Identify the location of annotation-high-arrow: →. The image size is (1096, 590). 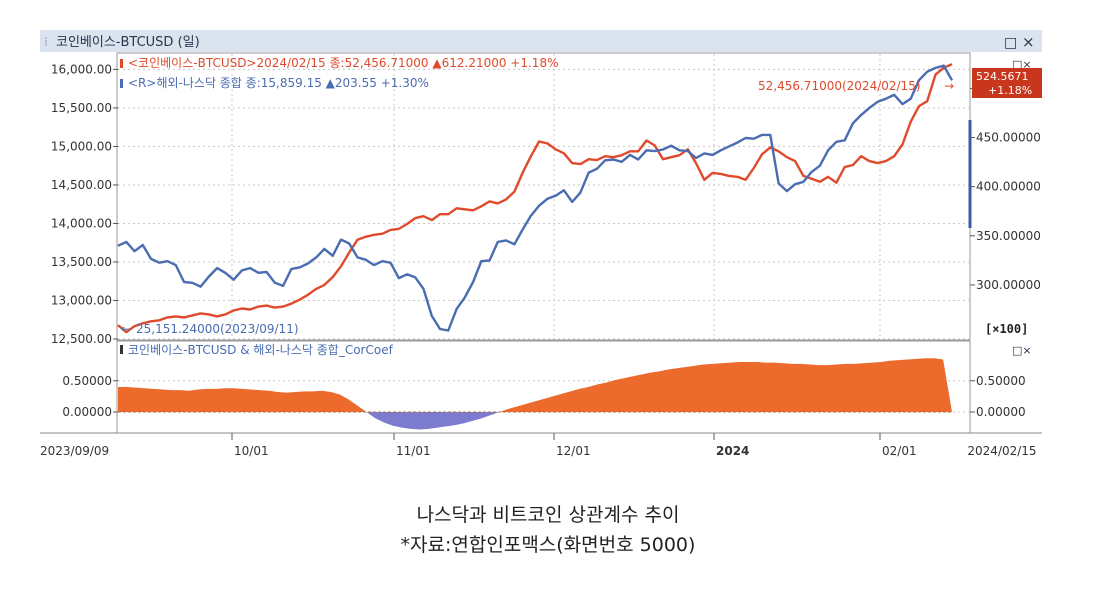
(949, 86).